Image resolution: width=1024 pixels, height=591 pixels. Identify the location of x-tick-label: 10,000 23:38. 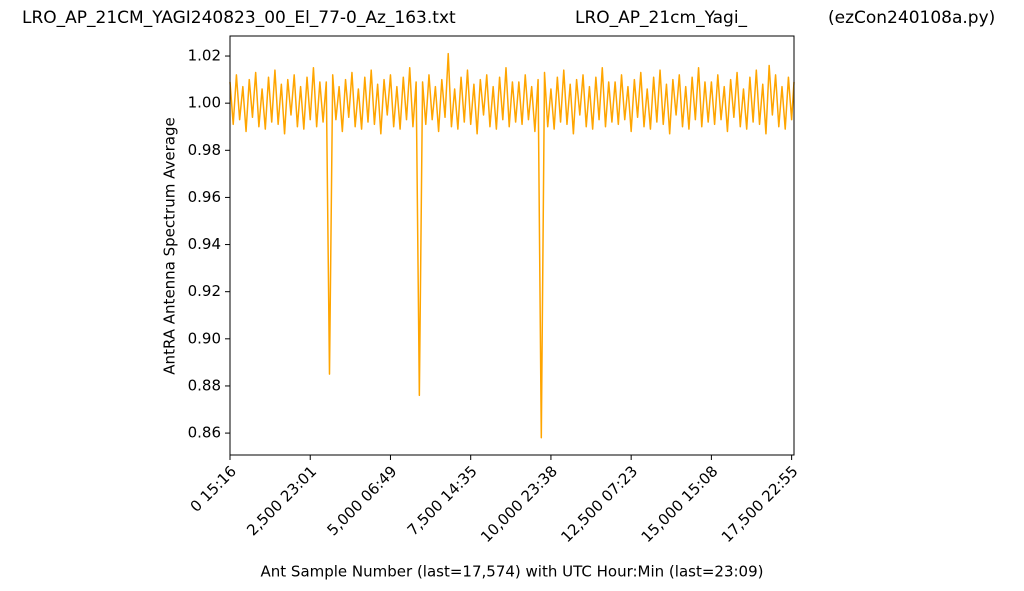
(519, 504).